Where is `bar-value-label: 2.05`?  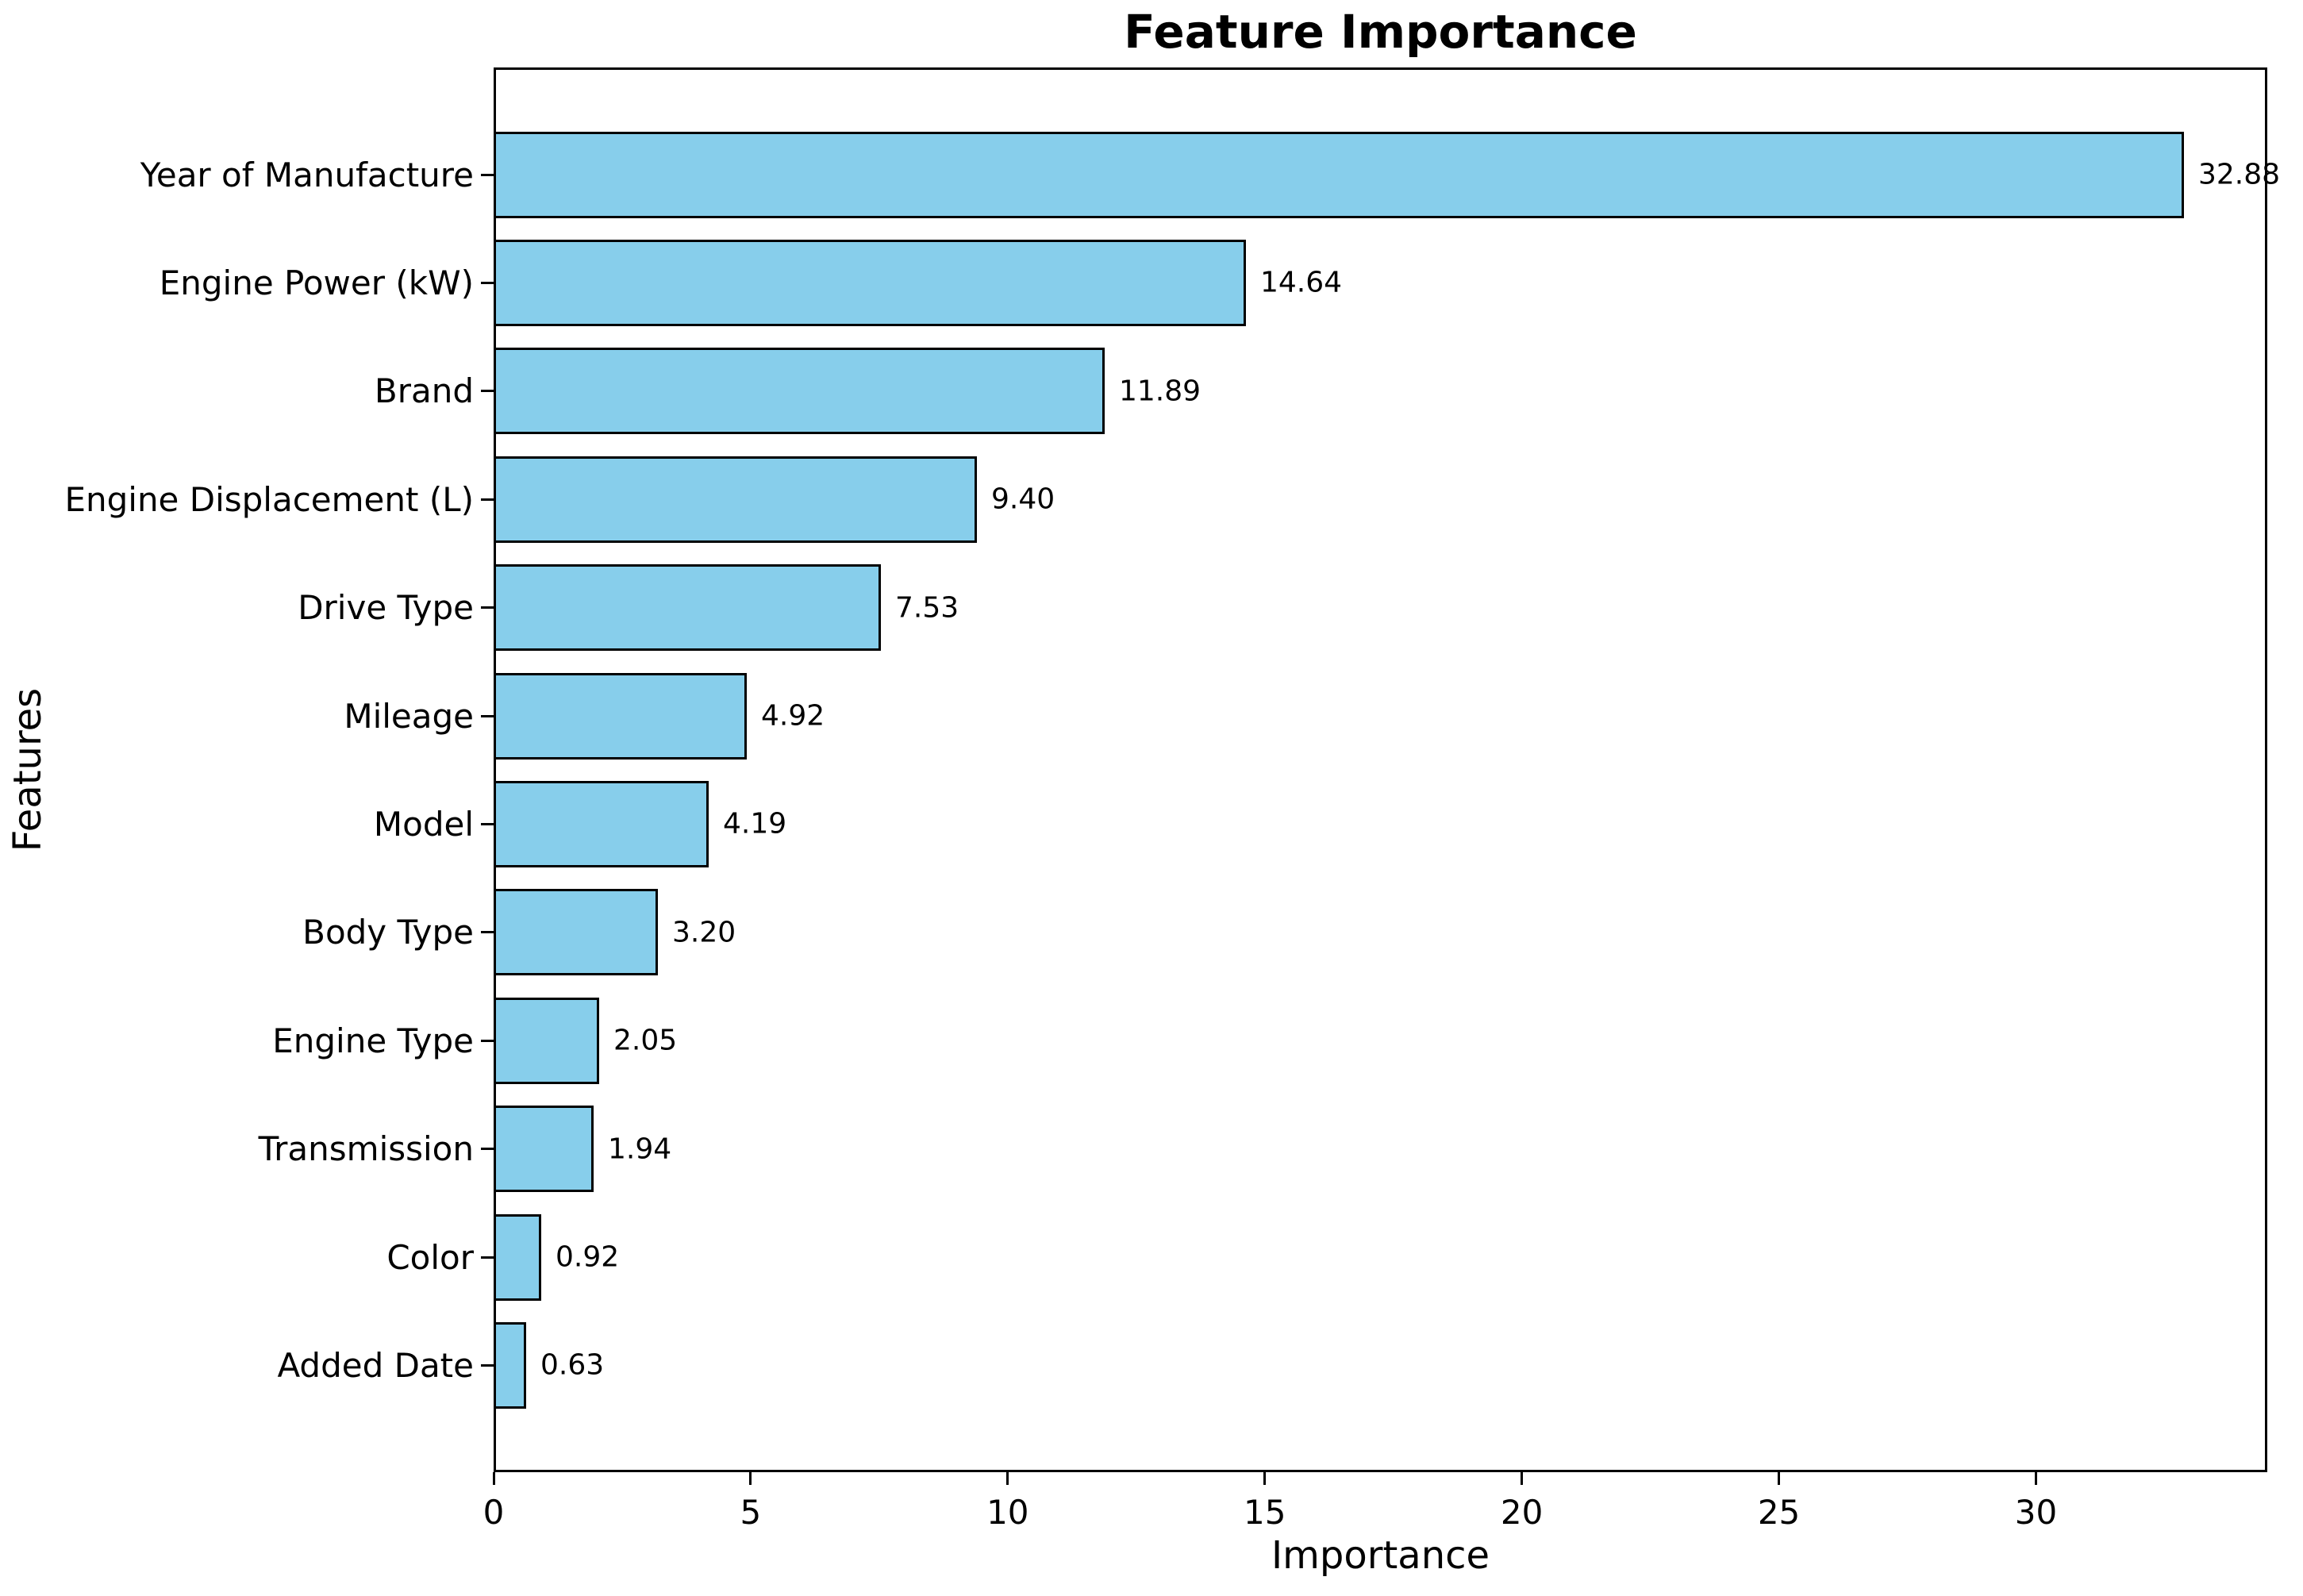 bar-value-label: 2.05 is located at coordinates (645, 1040).